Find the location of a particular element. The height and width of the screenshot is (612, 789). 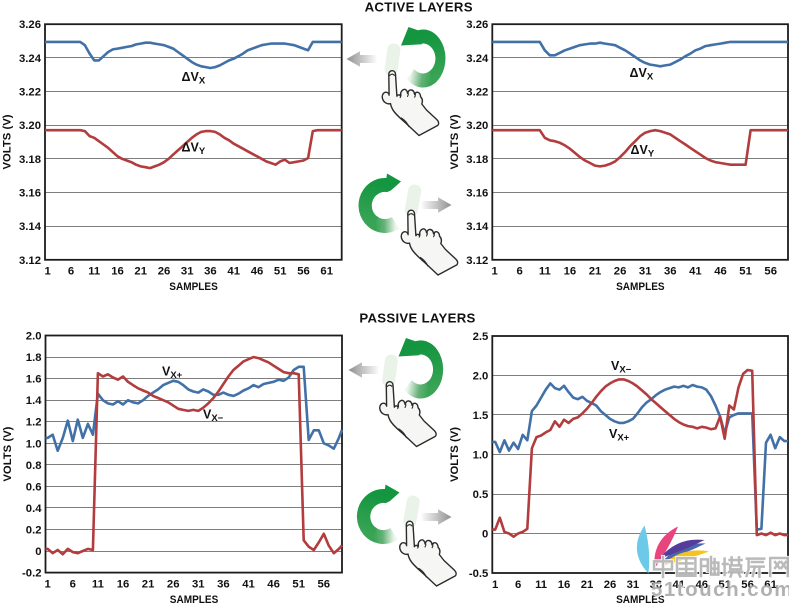

svg-text: 1.8 is located at coordinates (34, 358).